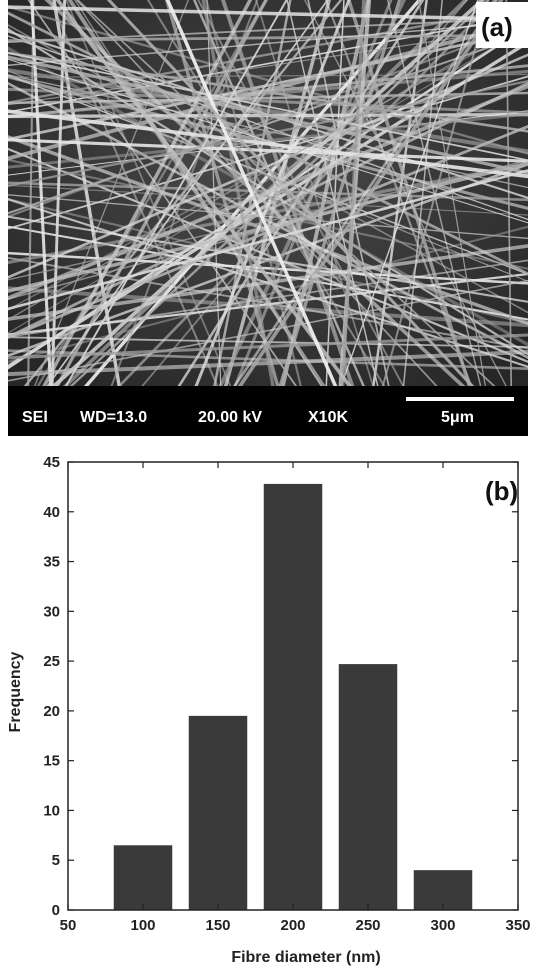  I want to click on sem-voltage: 20.00 kV, so click(230, 417).